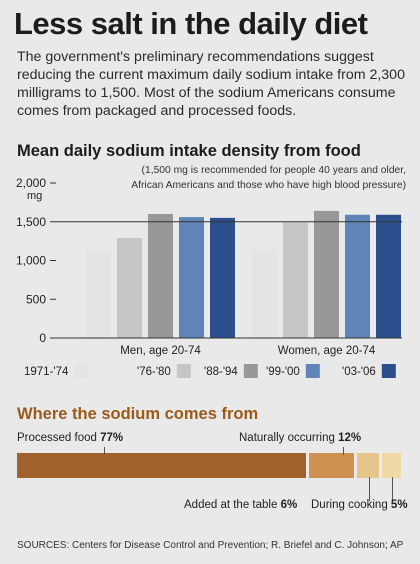 This screenshot has width=420, height=564. Describe the element at coordinates (160, 351) in the screenshot. I see `category-label: Men, age 20-74` at that location.